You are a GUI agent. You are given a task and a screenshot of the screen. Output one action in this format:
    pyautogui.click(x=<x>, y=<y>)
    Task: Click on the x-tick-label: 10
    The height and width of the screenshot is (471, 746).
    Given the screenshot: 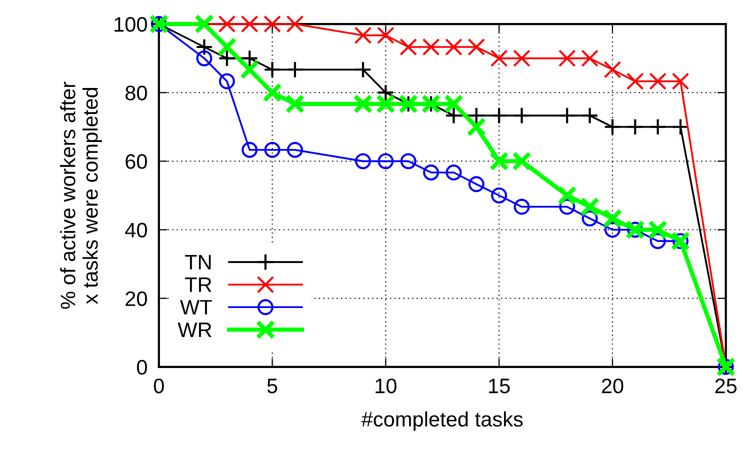 What is the action you would take?
    pyautogui.click(x=386, y=386)
    